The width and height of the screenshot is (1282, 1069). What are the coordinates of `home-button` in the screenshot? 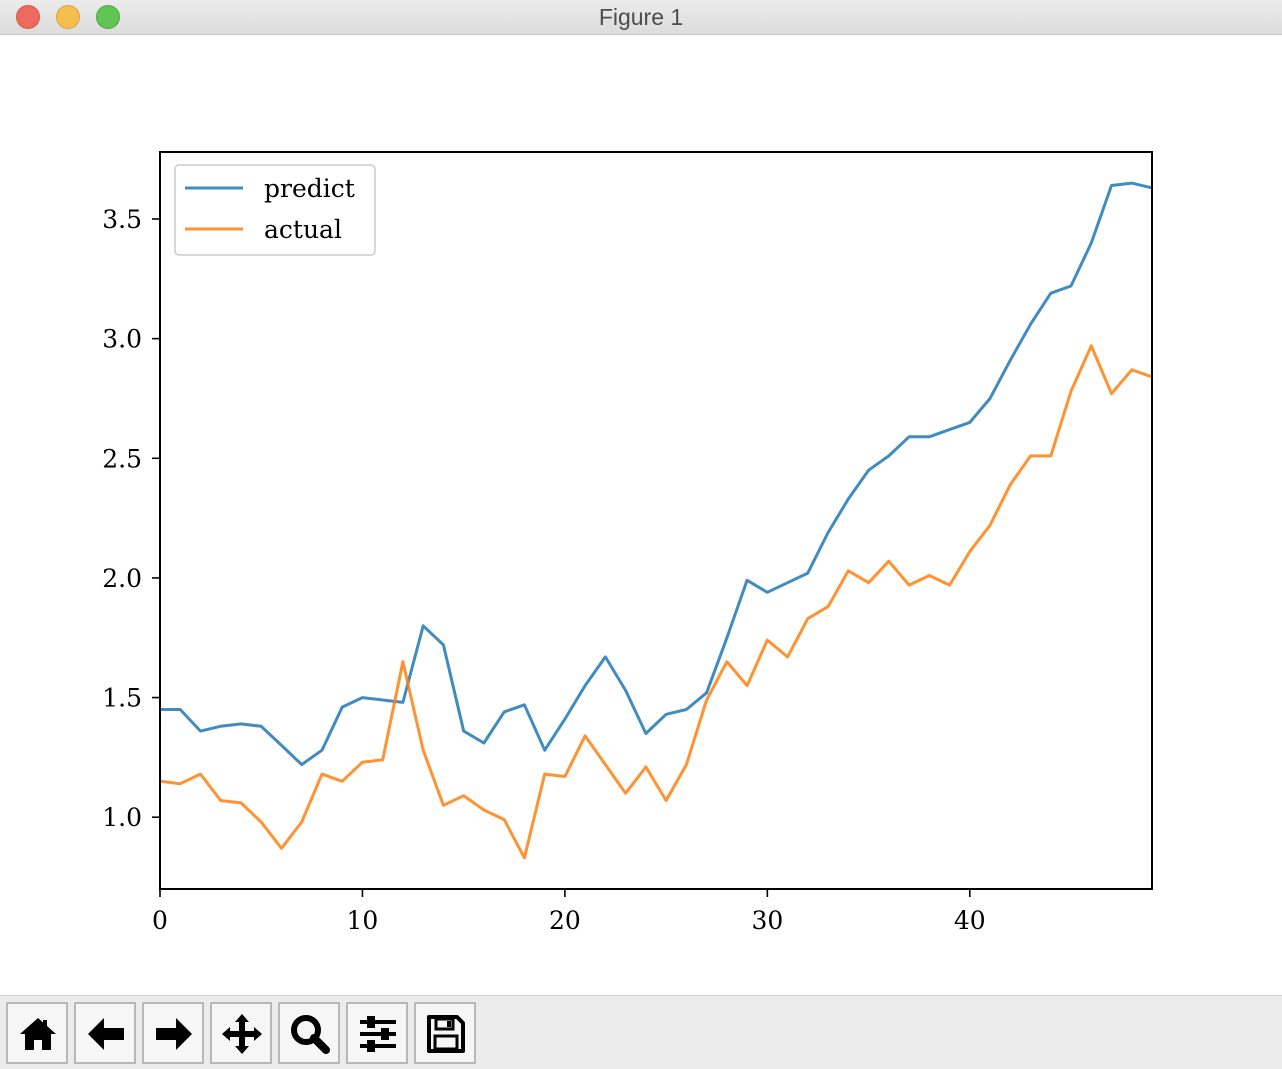 It's located at (37, 1033).